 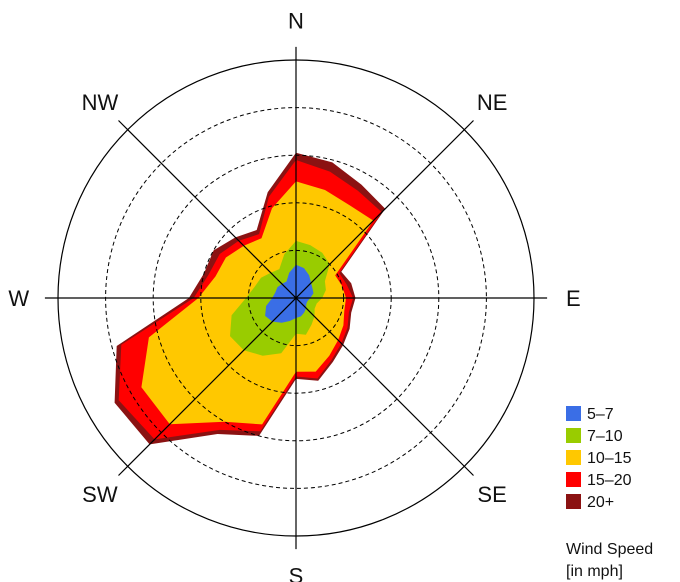 What do you see at coordinates (492, 102) in the screenshot?
I see `direction-label-ne: NE` at bounding box center [492, 102].